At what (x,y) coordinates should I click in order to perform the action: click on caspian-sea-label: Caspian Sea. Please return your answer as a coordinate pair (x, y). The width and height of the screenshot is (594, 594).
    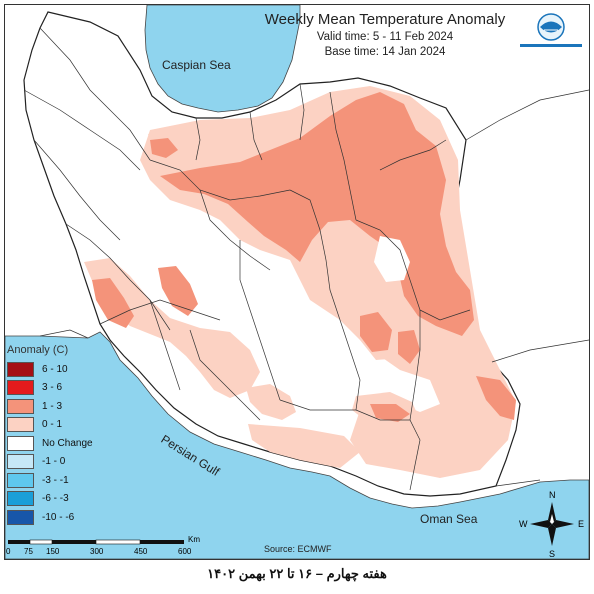
    Looking at the image, I should click on (196, 65).